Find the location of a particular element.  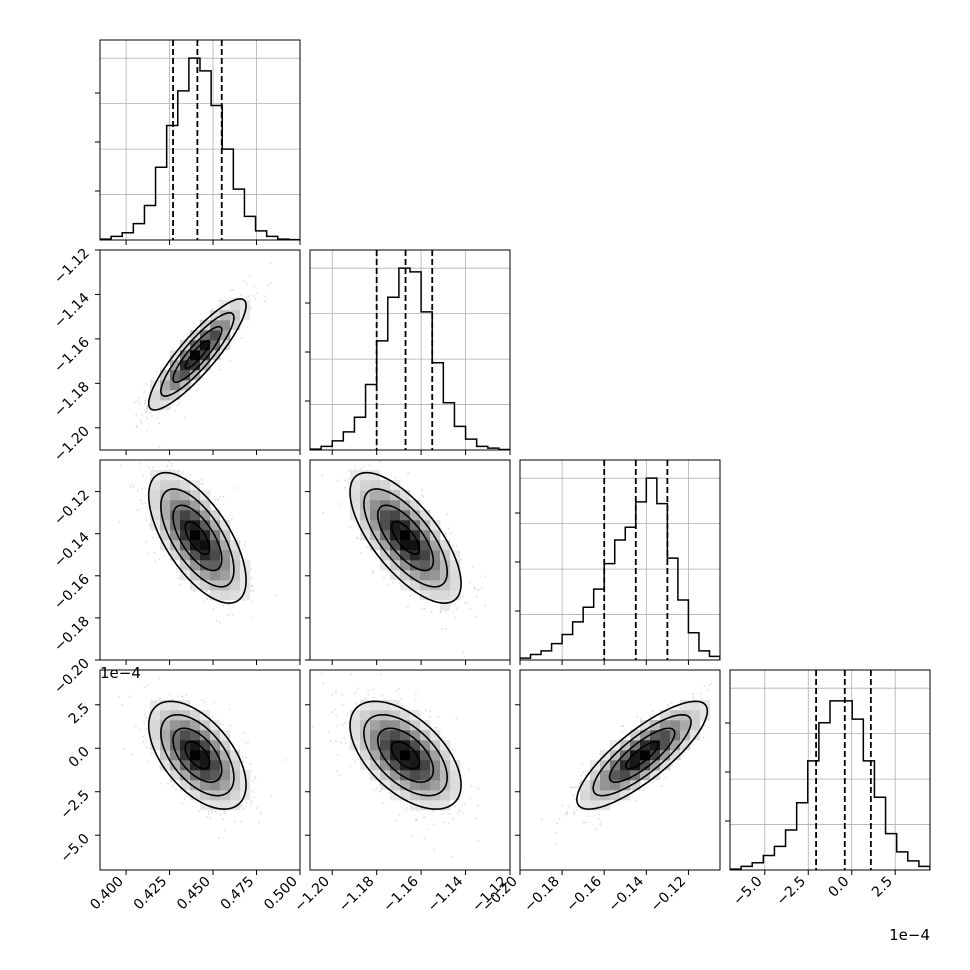

x-tick-label: −0.16 is located at coordinates (584, 894).